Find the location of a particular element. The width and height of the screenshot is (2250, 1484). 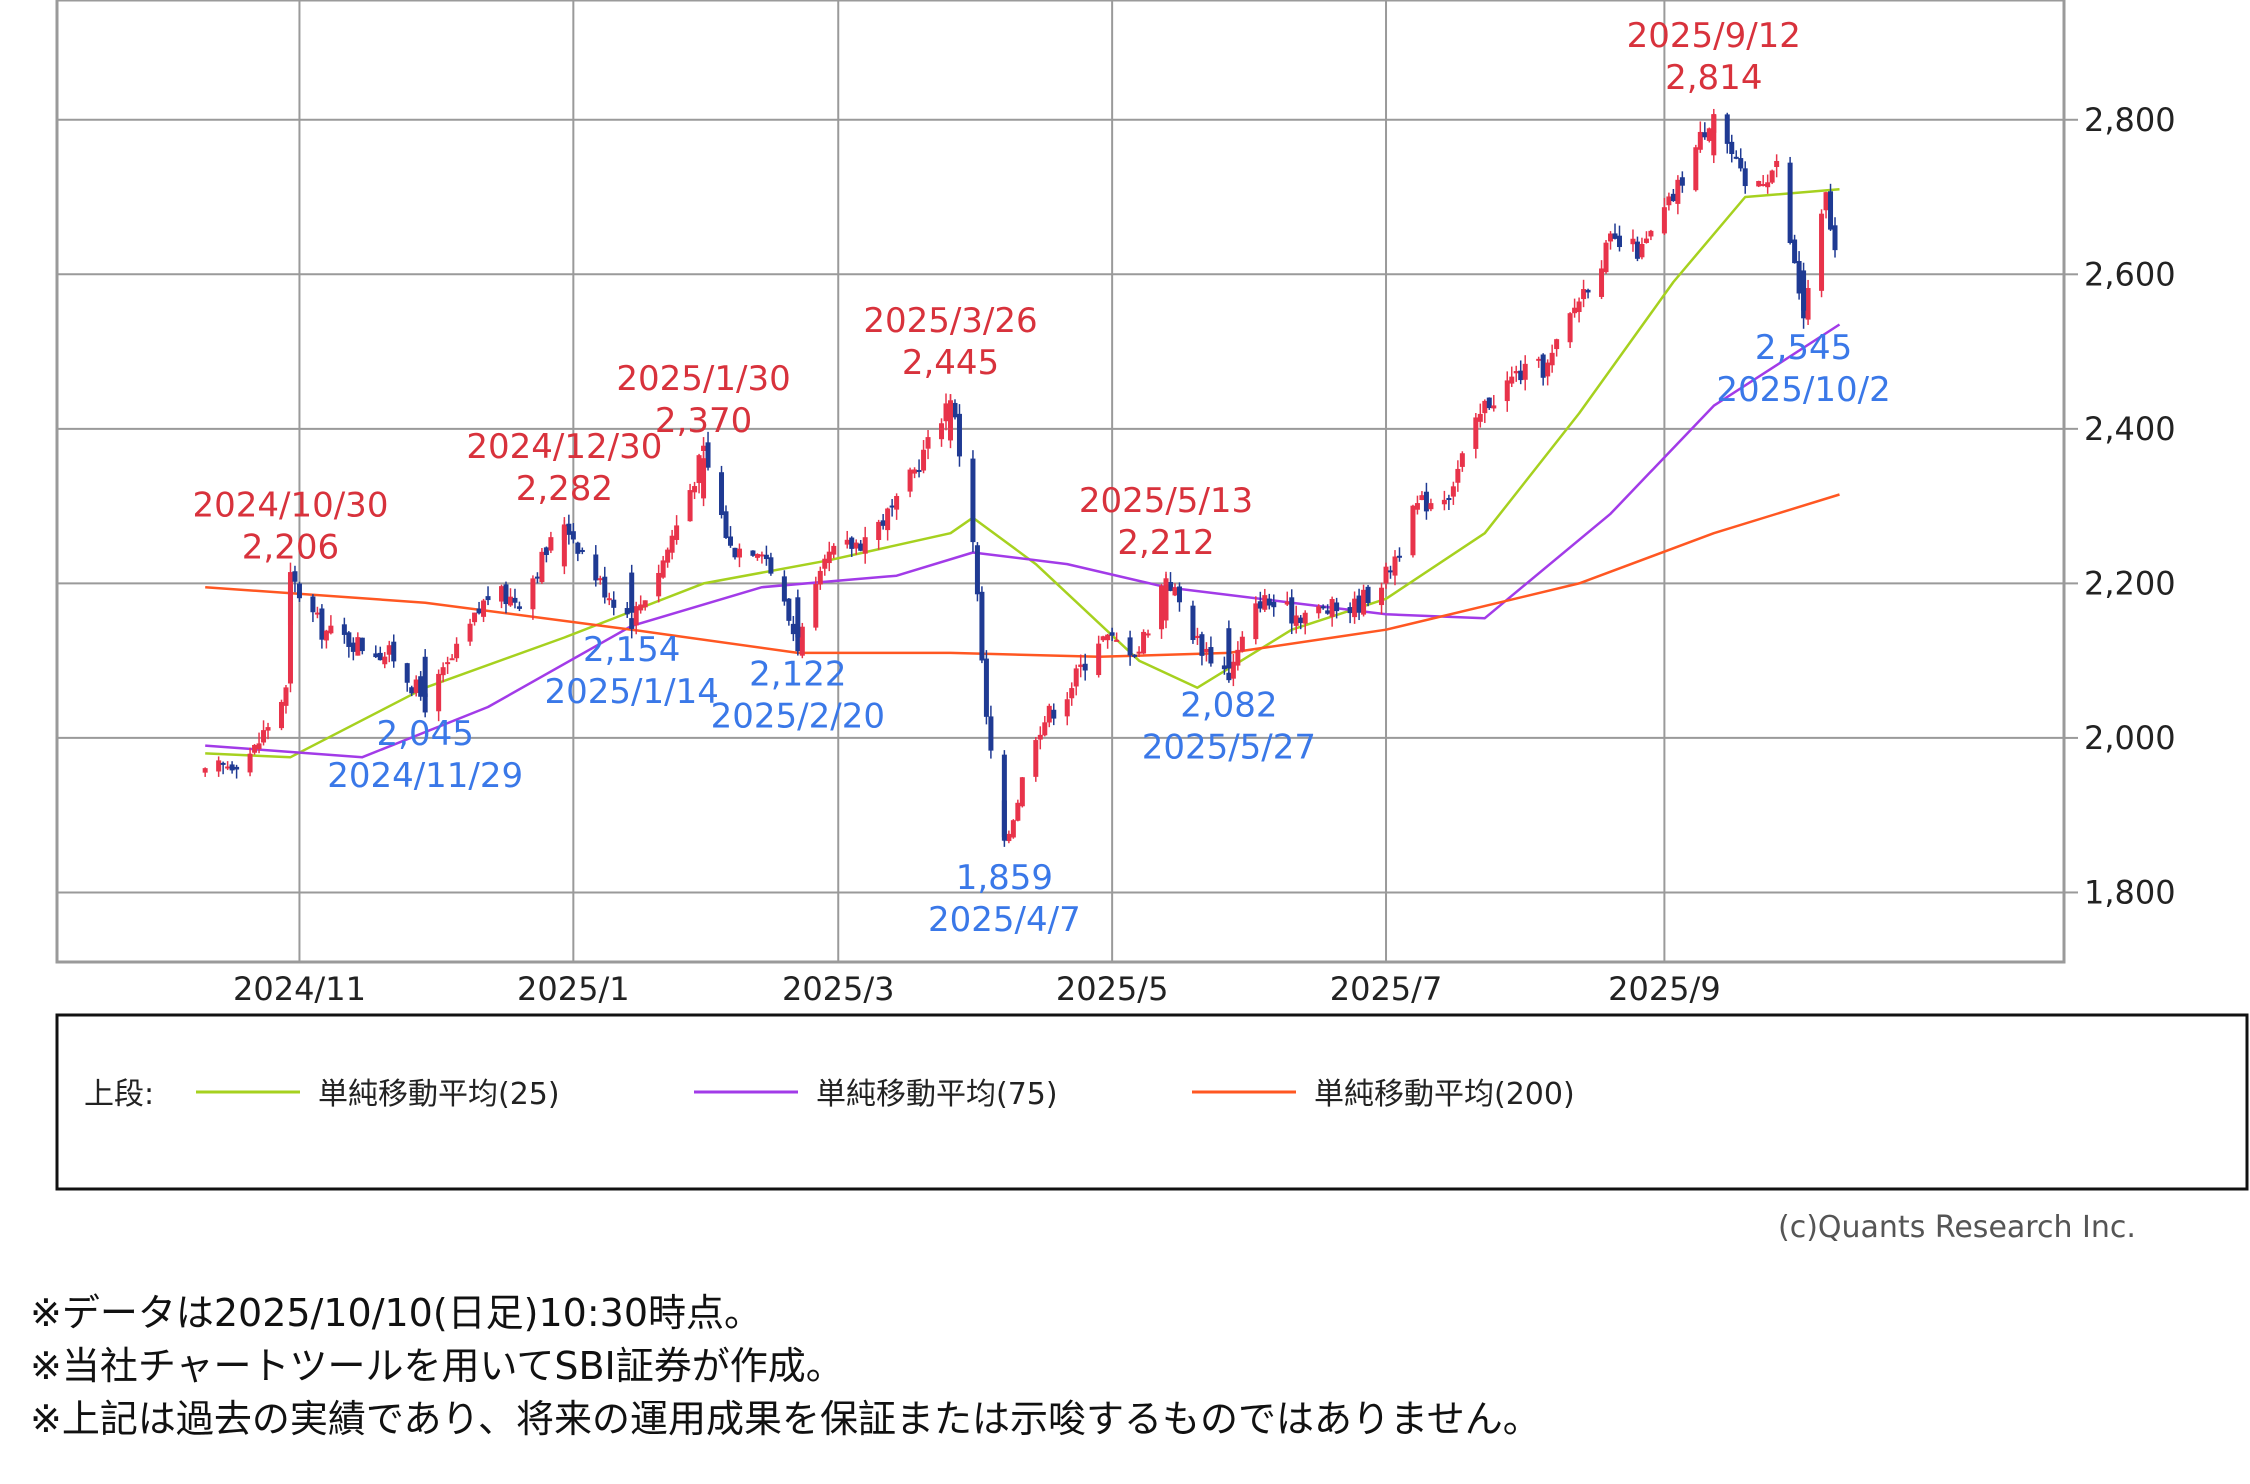

low-annotation-date: 2025/5/27 is located at coordinates (1229, 748).